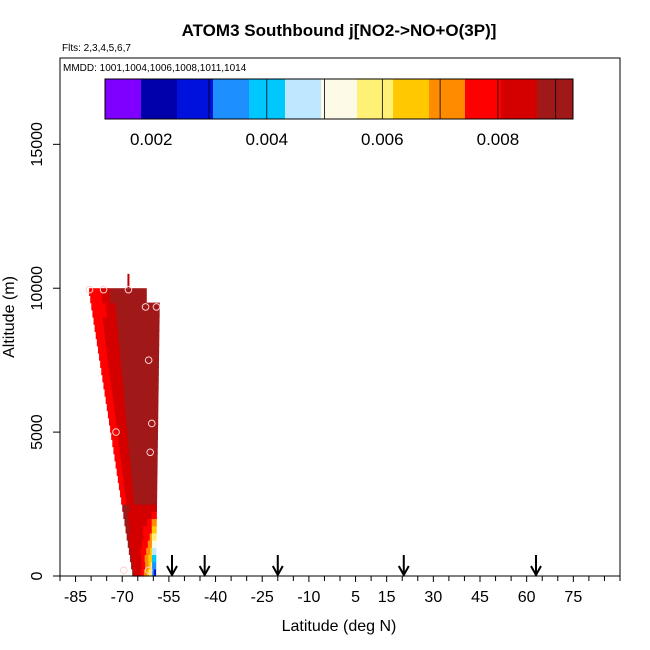 The image size is (650, 650). I want to click on x-tick-label: -55, so click(168, 597).